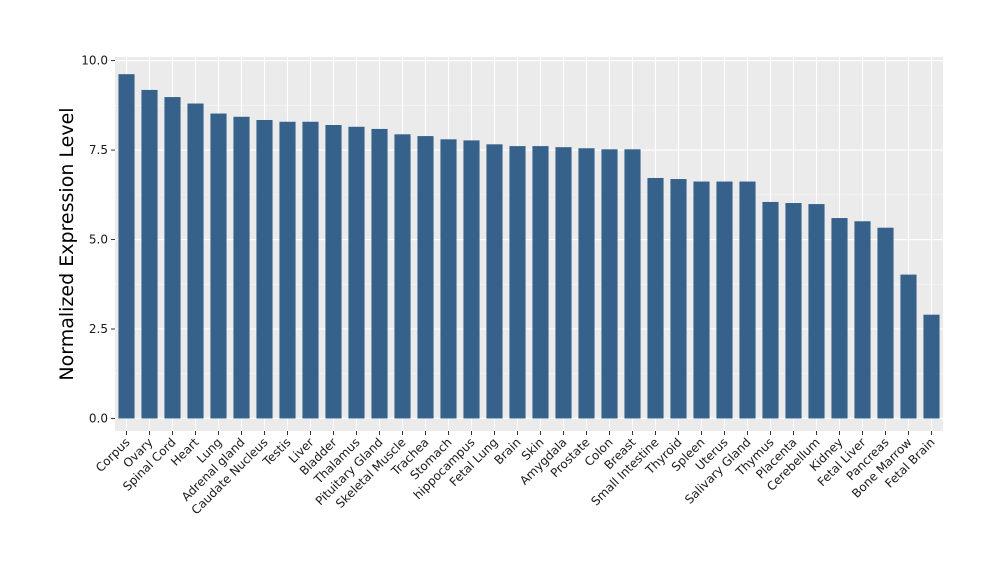 The image size is (1000, 580). Describe the element at coordinates (678, 299) in the screenshot. I see `bar-thyroid` at that location.